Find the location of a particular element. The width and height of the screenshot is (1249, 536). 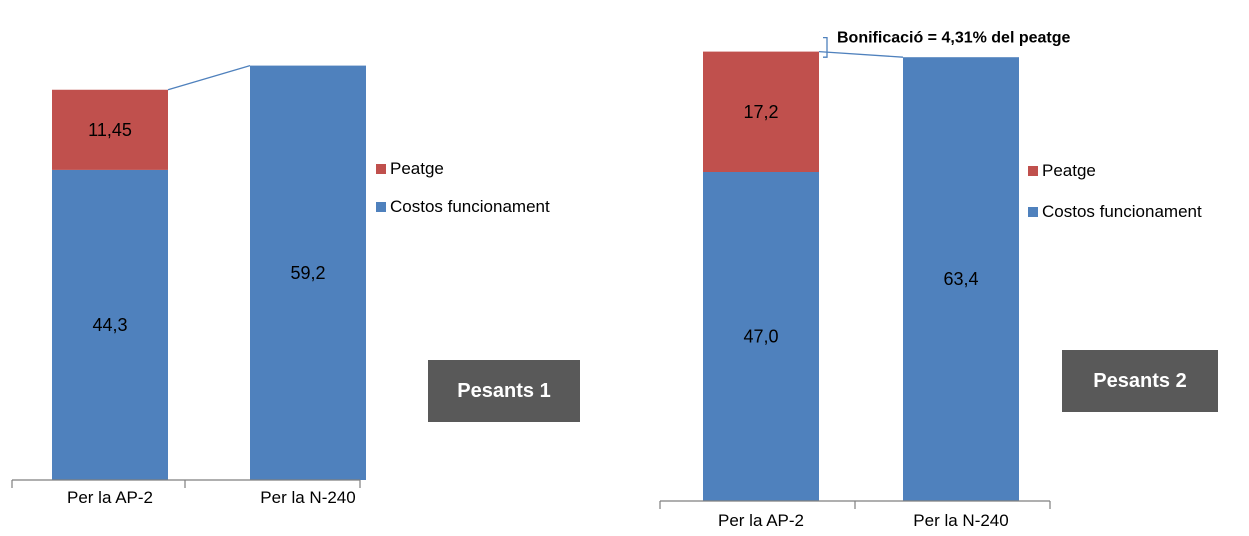

chart1-label-2-costos: 59,2 is located at coordinates (307, 273).